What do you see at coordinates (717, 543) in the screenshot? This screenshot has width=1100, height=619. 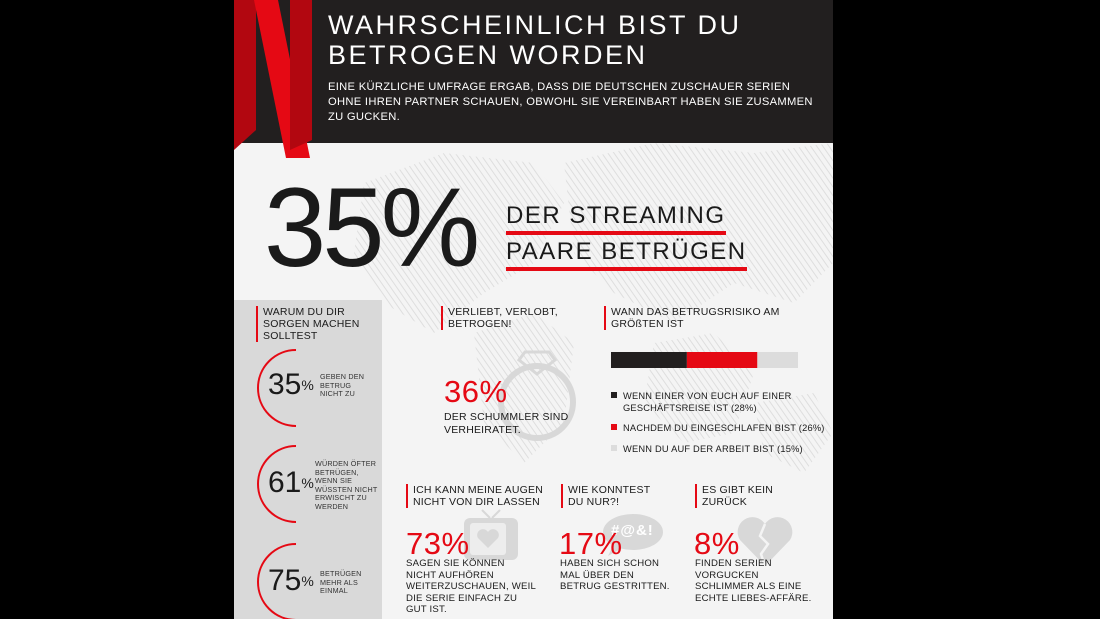 I see `noreturn-value: 8%` at bounding box center [717, 543].